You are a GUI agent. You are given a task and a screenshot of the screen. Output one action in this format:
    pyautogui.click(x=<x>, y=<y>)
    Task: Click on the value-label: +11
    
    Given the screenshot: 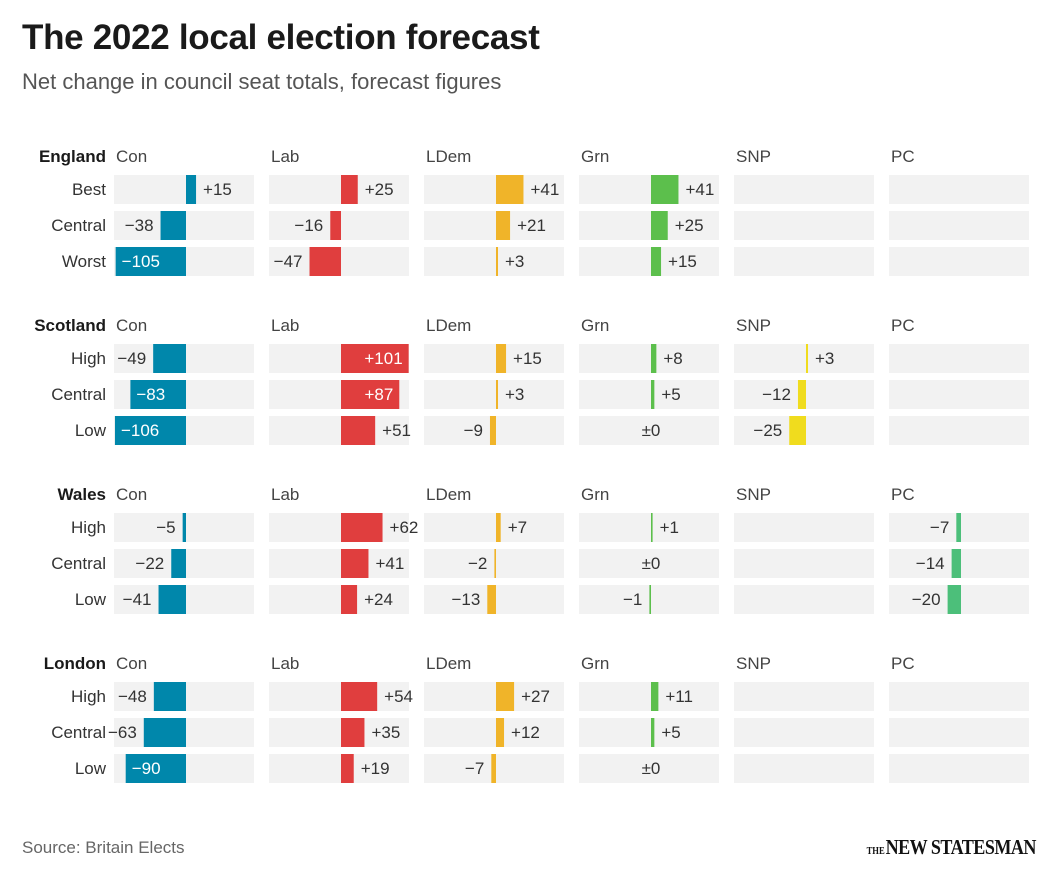 What is the action you would take?
    pyautogui.click(x=679, y=696)
    